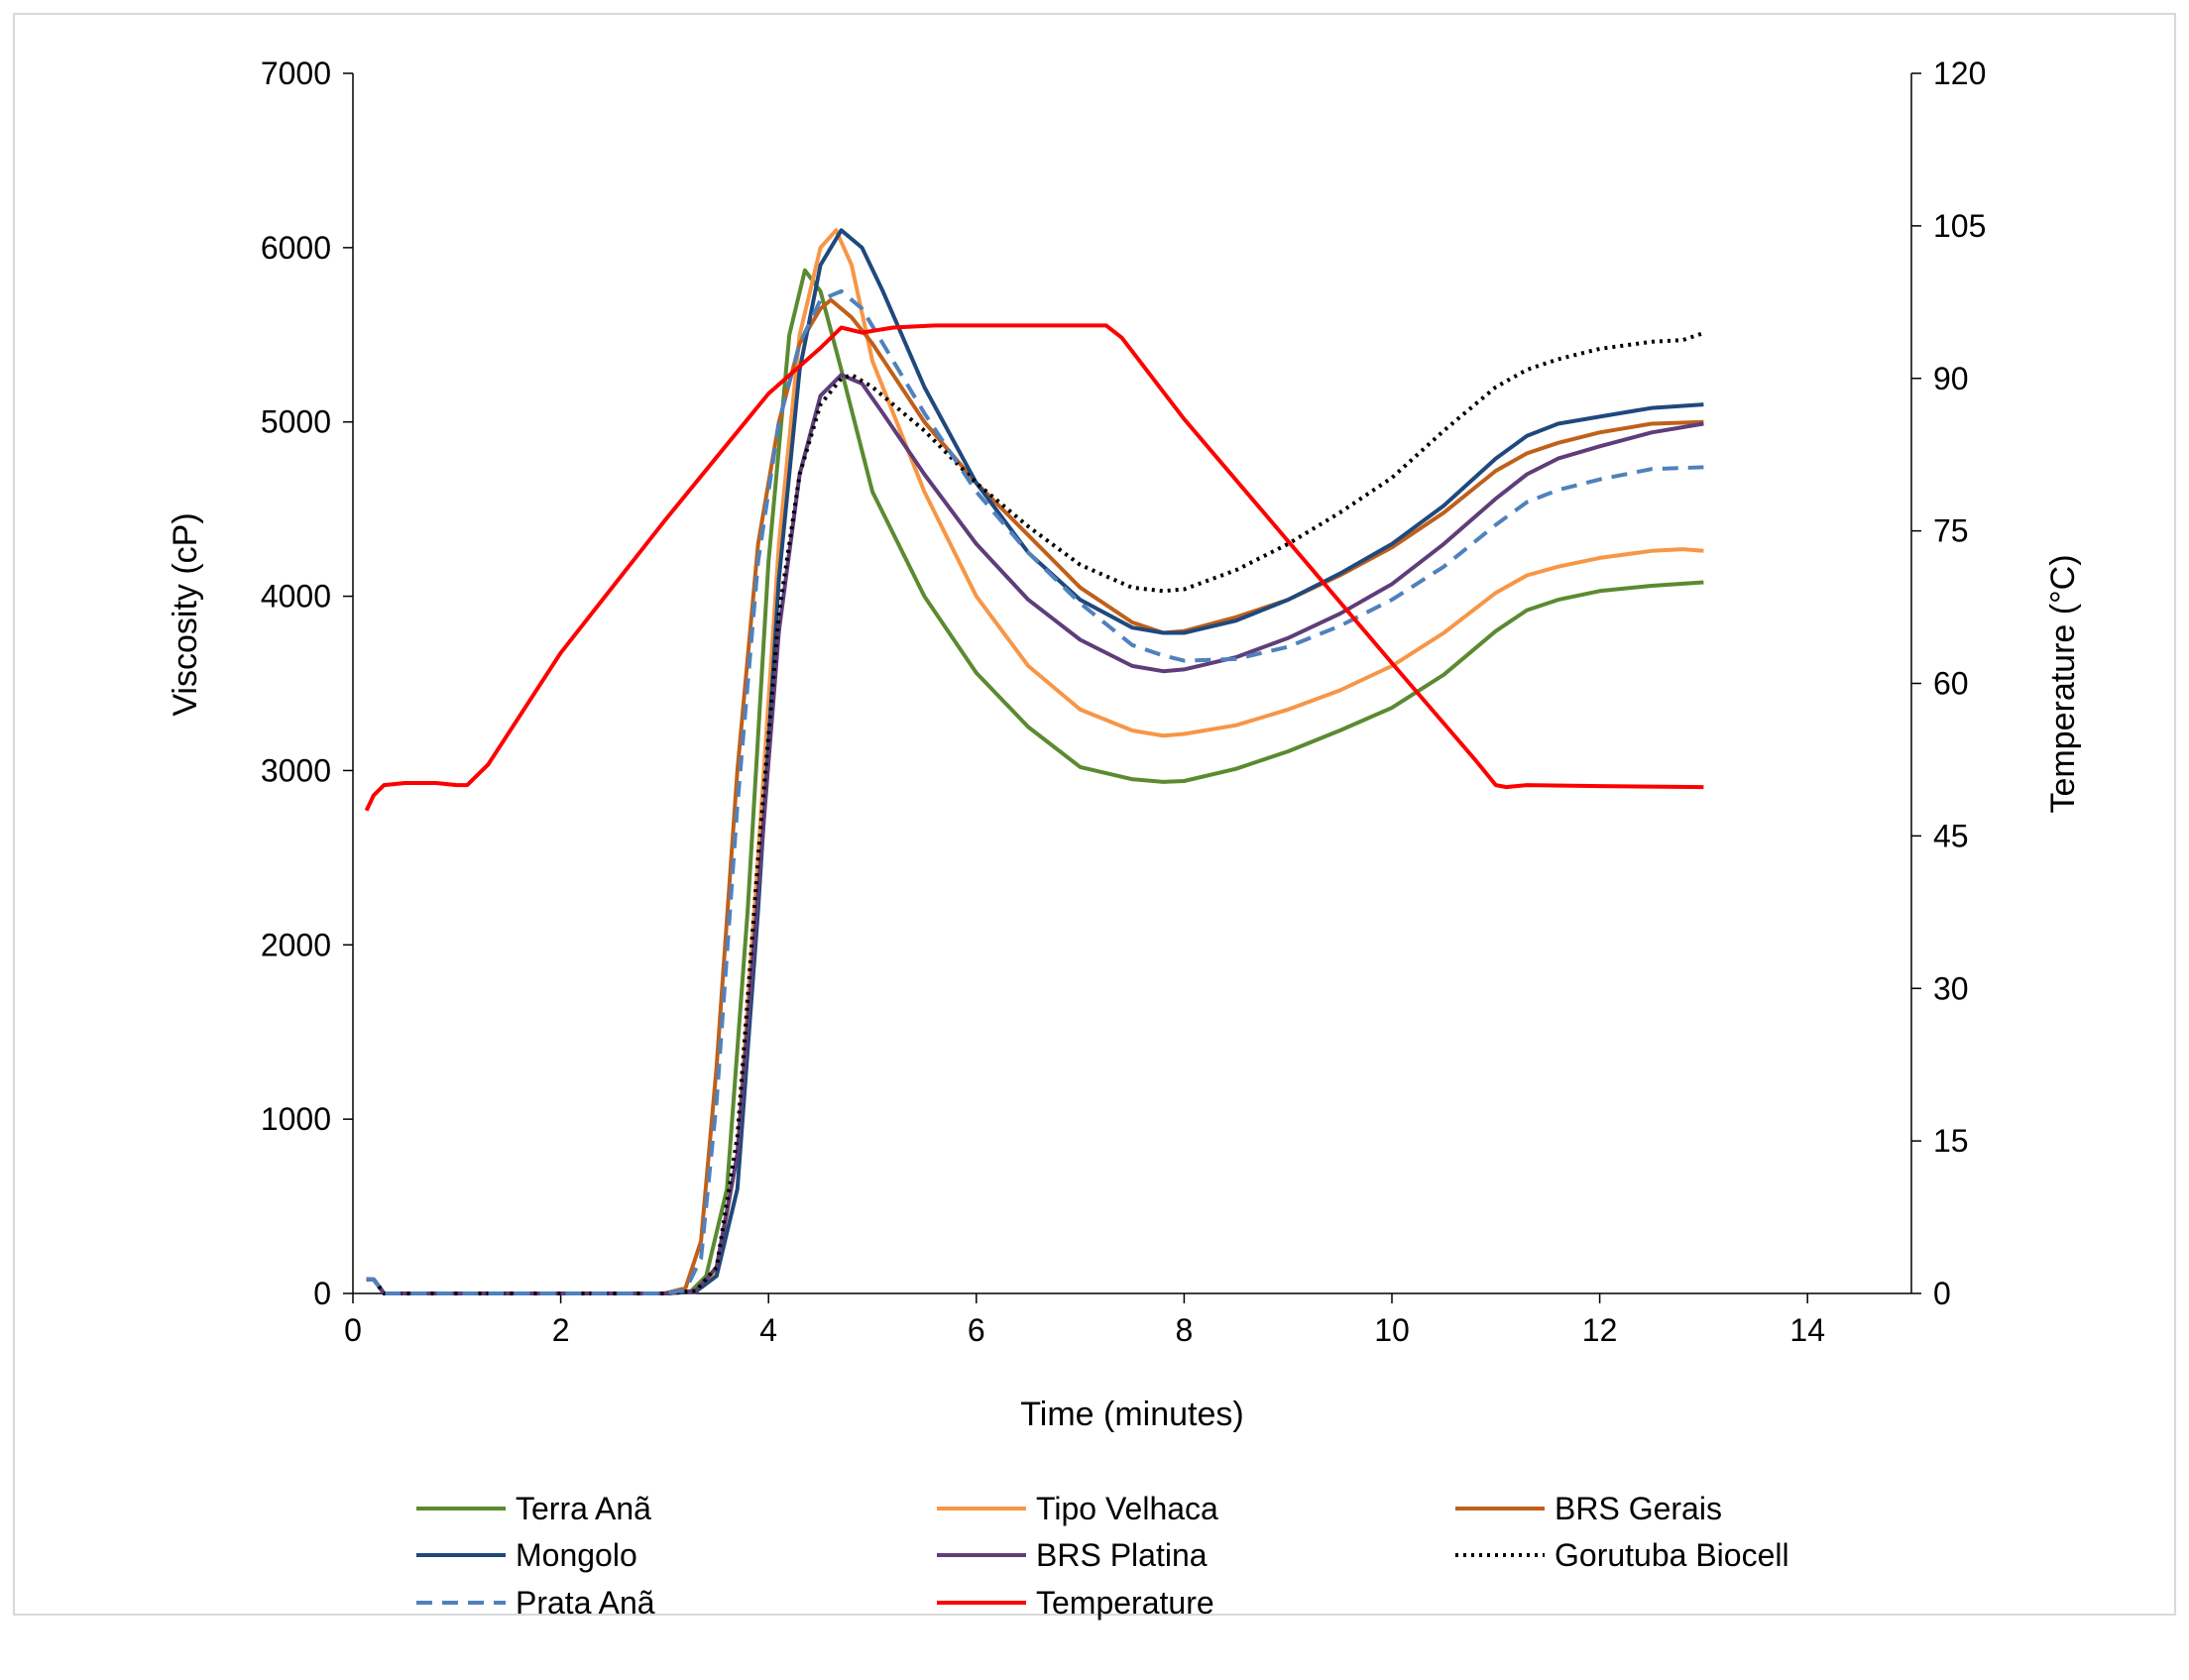  I want to click on x-ticks: 0 2 4 6 8 10 12 14, so click(1084, 1320).